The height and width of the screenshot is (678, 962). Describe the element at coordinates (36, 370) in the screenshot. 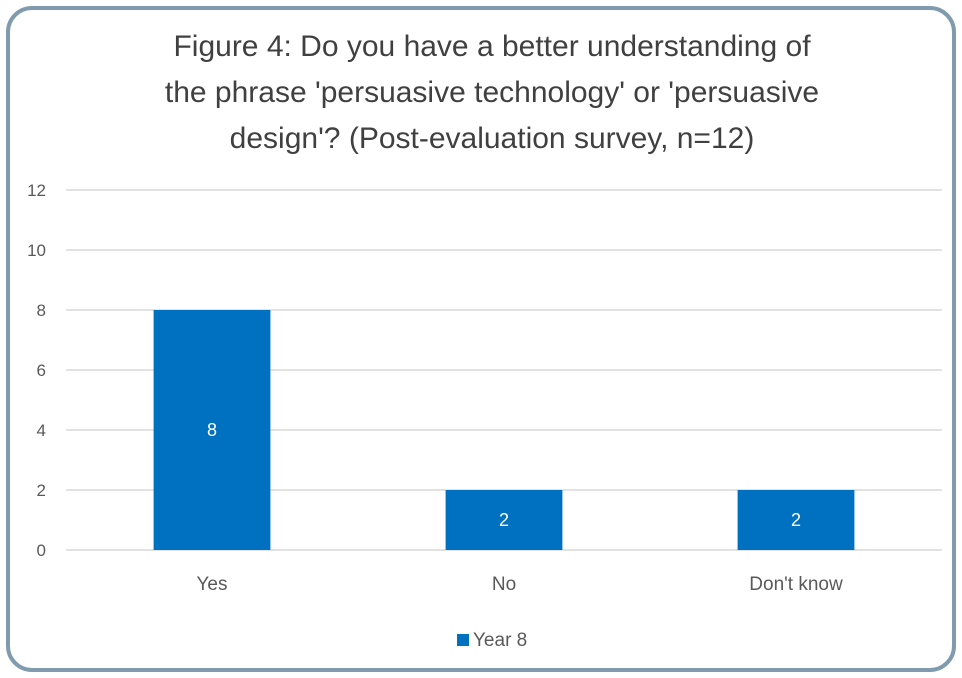

I see `y-axis-ticks: 0 2 4 6 8 10 12` at that location.